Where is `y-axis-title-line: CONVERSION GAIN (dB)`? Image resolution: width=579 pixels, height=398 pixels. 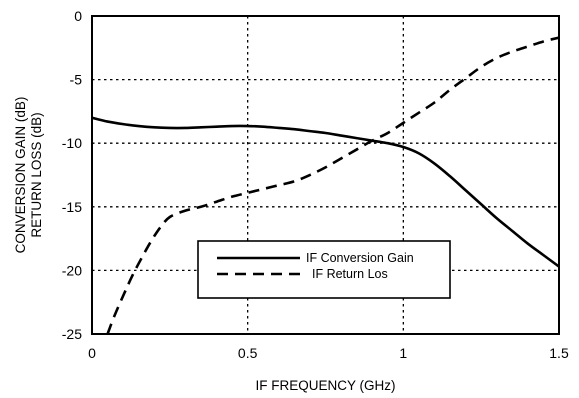
y-axis-title-line: CONVERSION GAIN (dB) is located at coordinates (20, 175).